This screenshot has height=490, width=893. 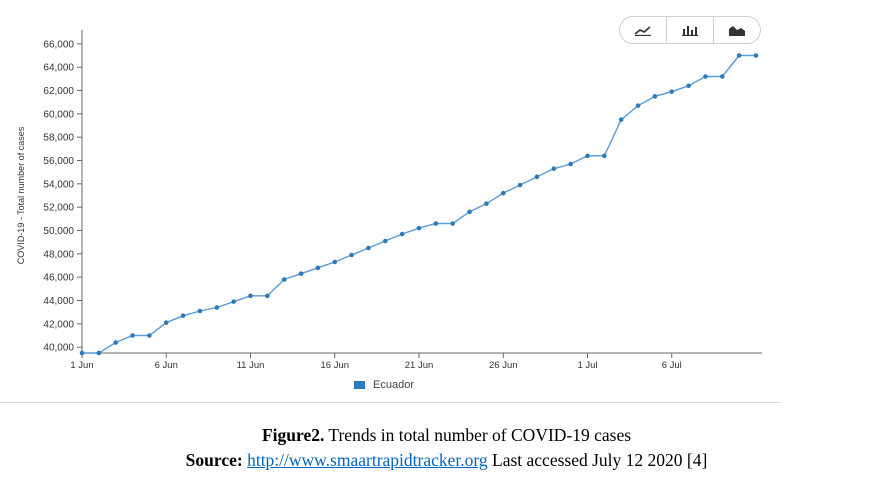 What do you see at coordinates (419, 365) in the screenshot?
I see `x-tick-label: 21 Jun` at bounding box center [419, 365].